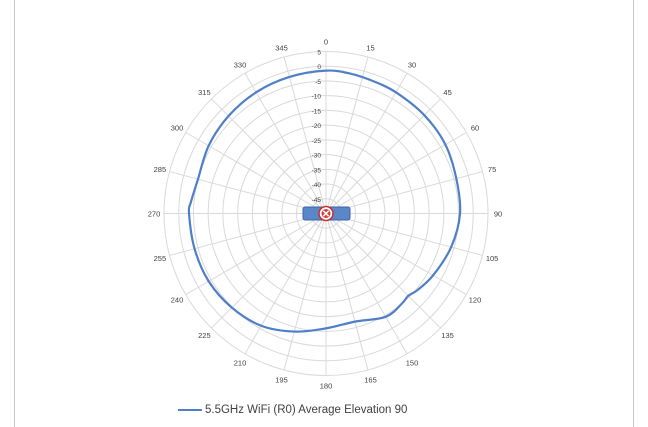  I want to click on radial-tick-label: -40, so click(317, 185).